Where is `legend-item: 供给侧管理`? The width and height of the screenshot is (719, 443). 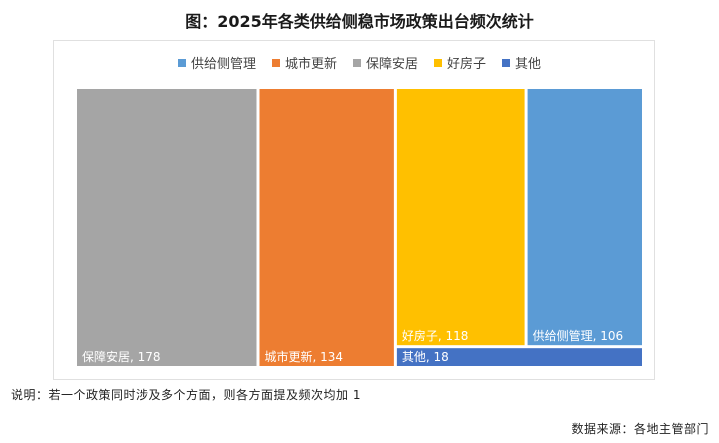
legend-item: 供给侧管理 is located at coordinates (216, 62).